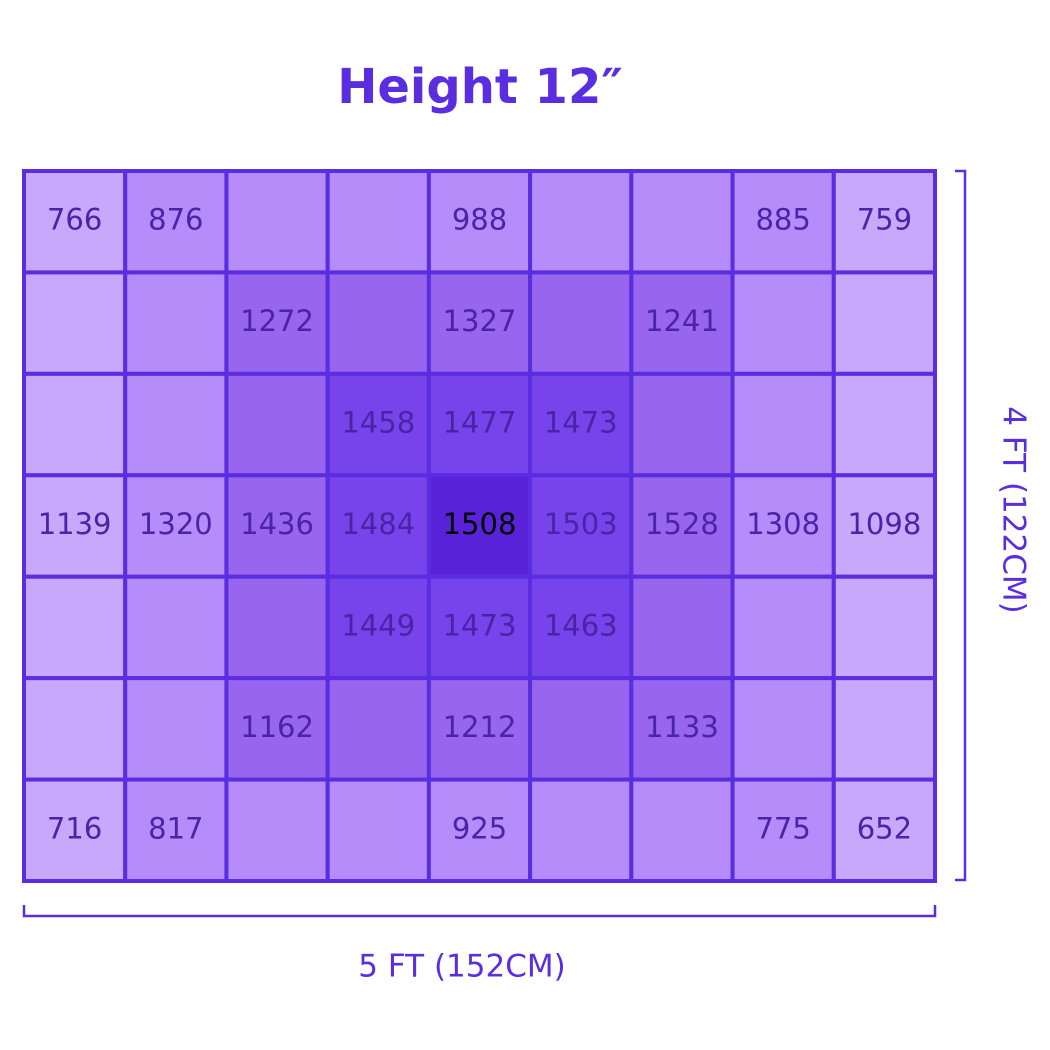 The height and width of the screenshot is (1050, 1050). I want to click on cell-value: 817, so click(175, 828).